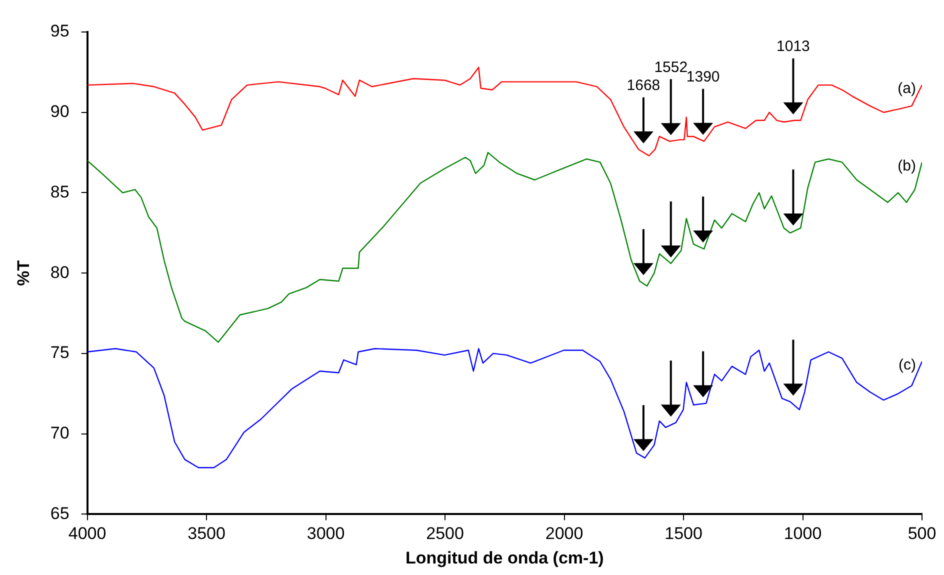 The width and height of the screenshot is (944, 575). I want to click on y-tick-label: 65, so click(60, 513).